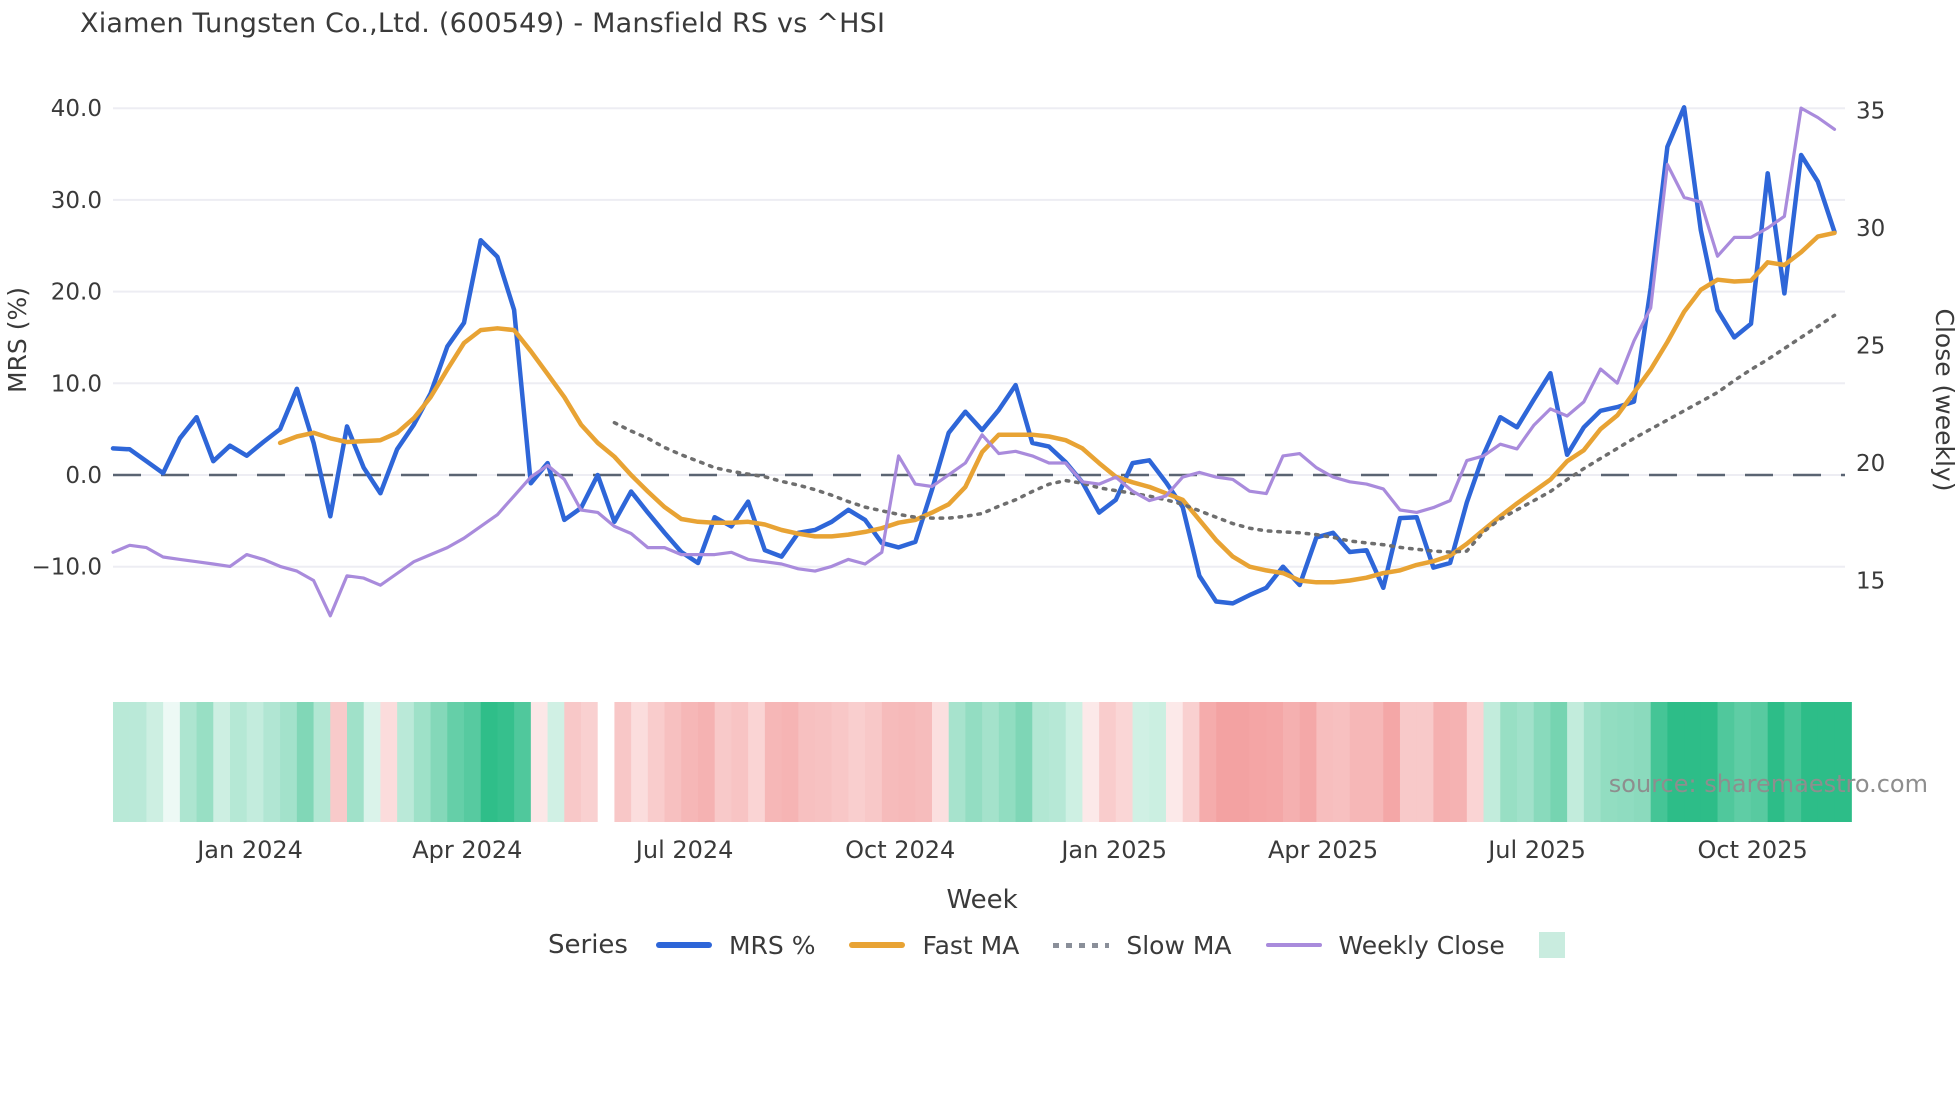 This screenshot has width=1960, height=1102. I want to click on legend-swatch-dotted, so click(1081, 945).